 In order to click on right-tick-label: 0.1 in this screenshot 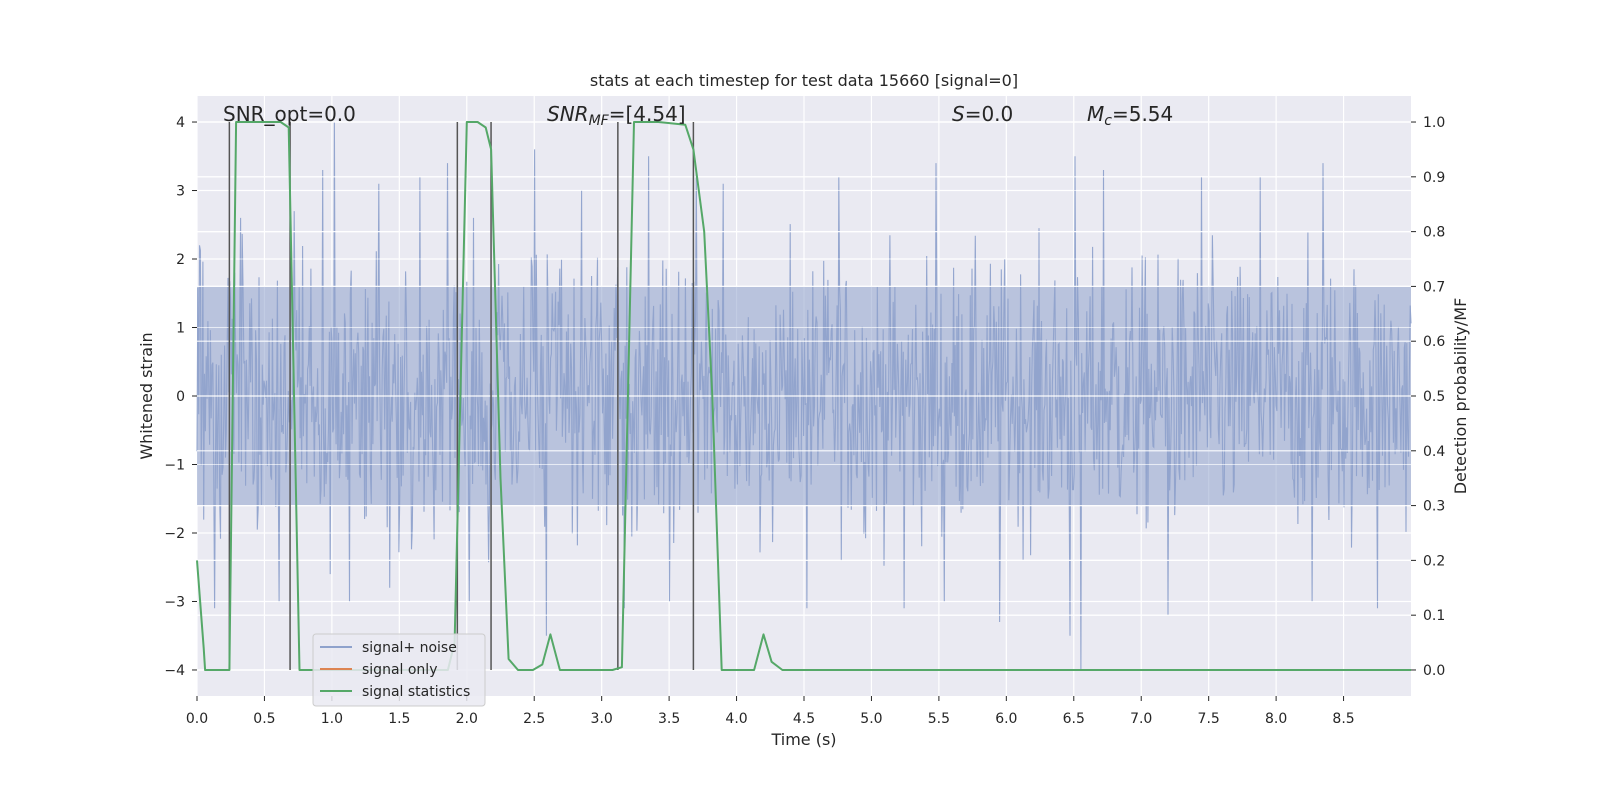, I will do `click(1434, 616)`.